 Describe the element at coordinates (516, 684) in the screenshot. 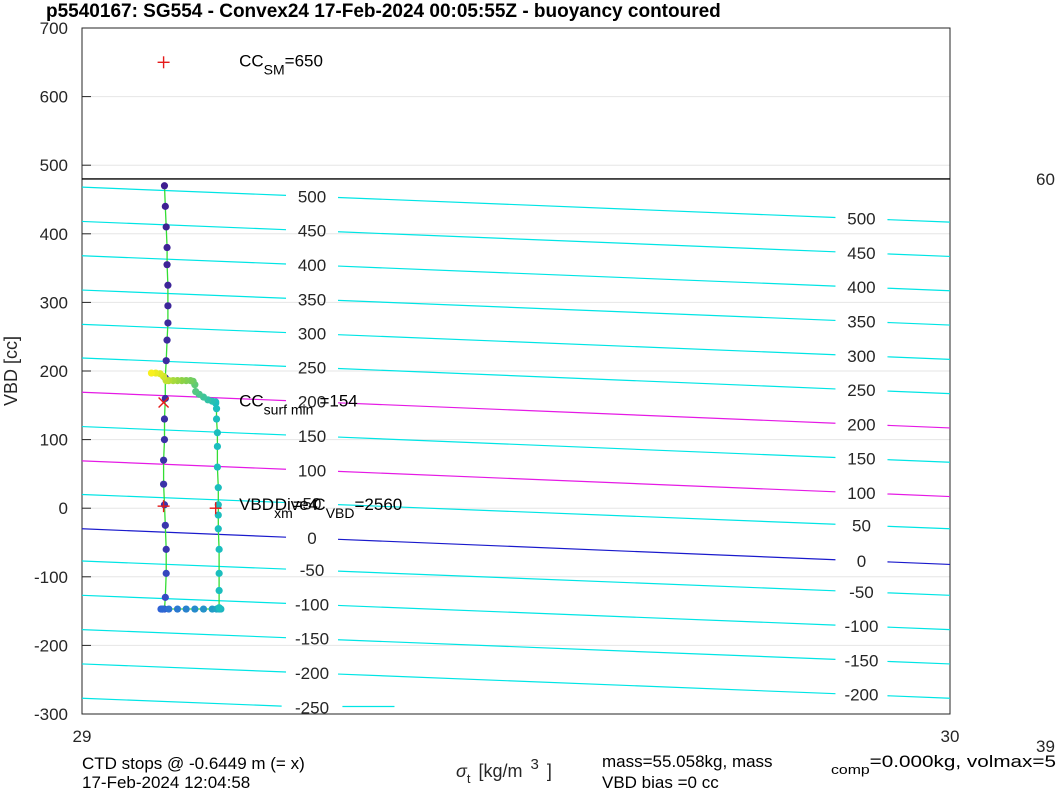

I see `contour--200: -200 -200` at that location.